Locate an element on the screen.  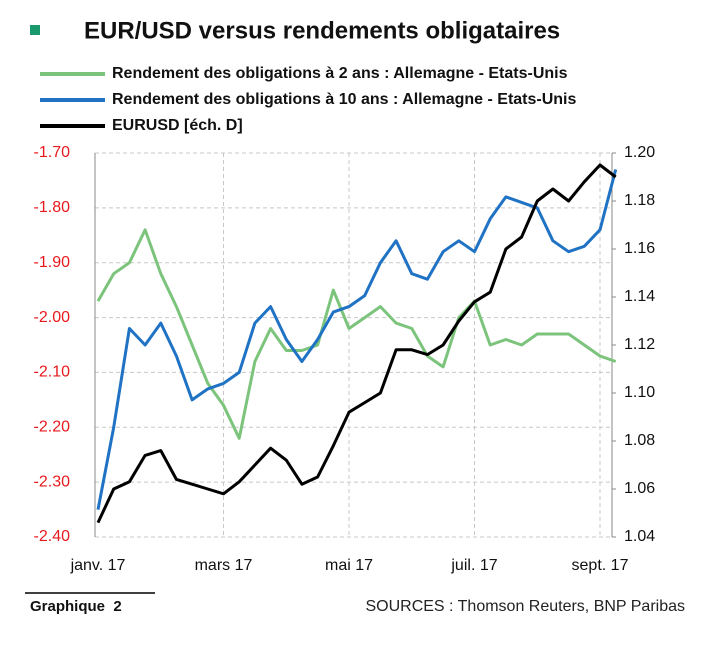
y2-tick-label: 1.14 is located at coordinates (639, 296).